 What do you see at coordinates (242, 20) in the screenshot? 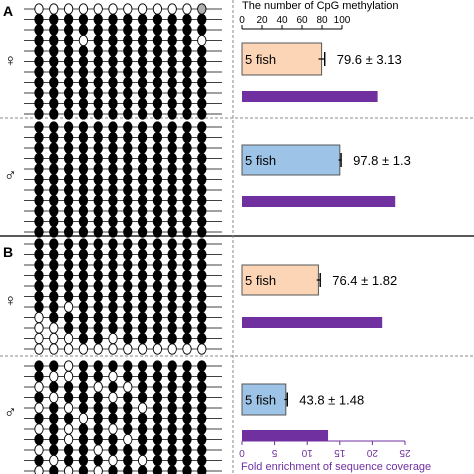
I see `top-axis-tick-label: 0` at bounding box center [242, 20].